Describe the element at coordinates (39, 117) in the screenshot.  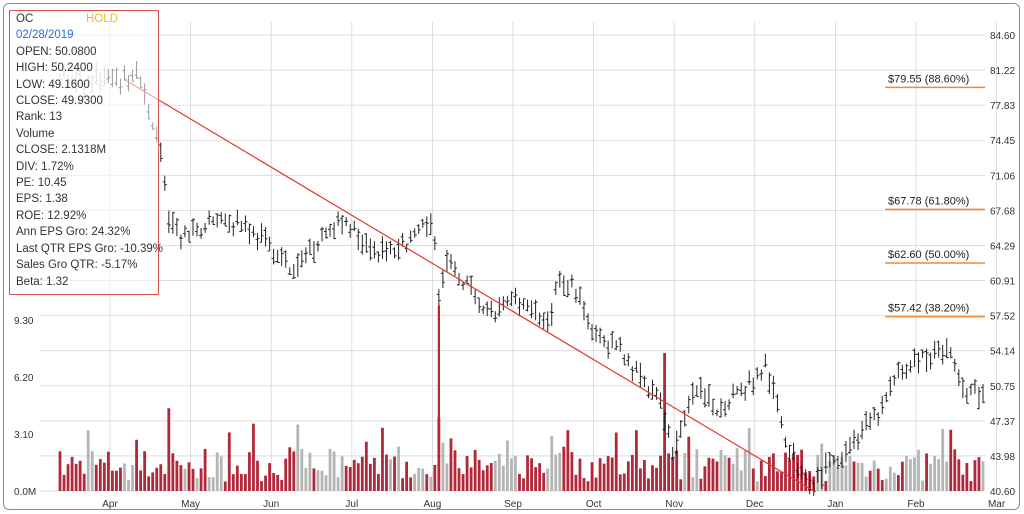
I see `info-rank: Rank: 13` at that location.